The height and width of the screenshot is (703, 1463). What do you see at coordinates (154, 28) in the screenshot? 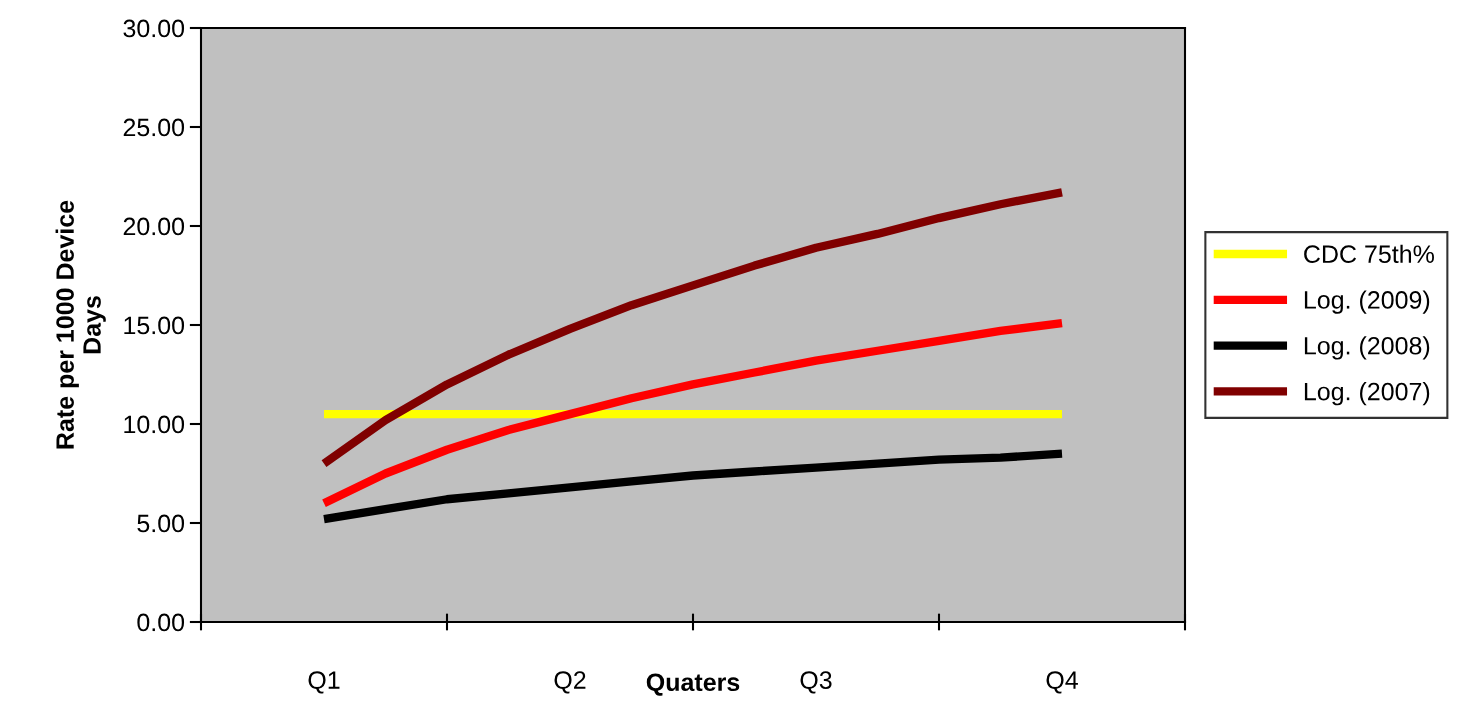
I see `y-tick-label: 30.00` at bounding box center [154, 28].